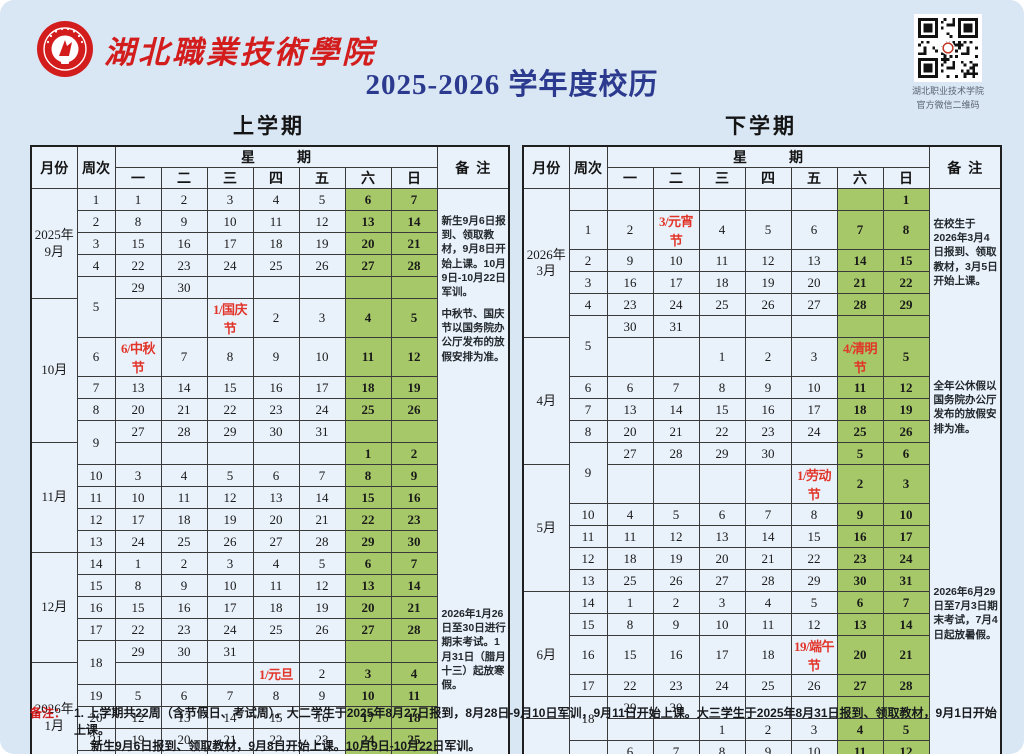 The image size is (1024, 754). I want to click on week-number-cell: 9, so click(588, 473).